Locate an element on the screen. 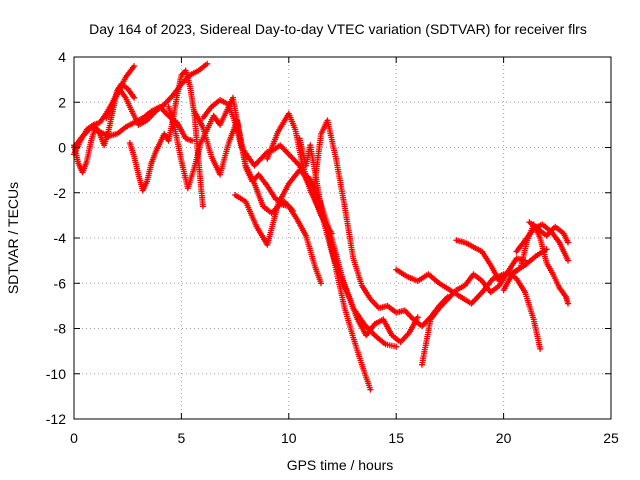 Image resolution: width=640 pixels, height=480 pixels. x-tick-label: 15 is located at coordinates (396, 438).